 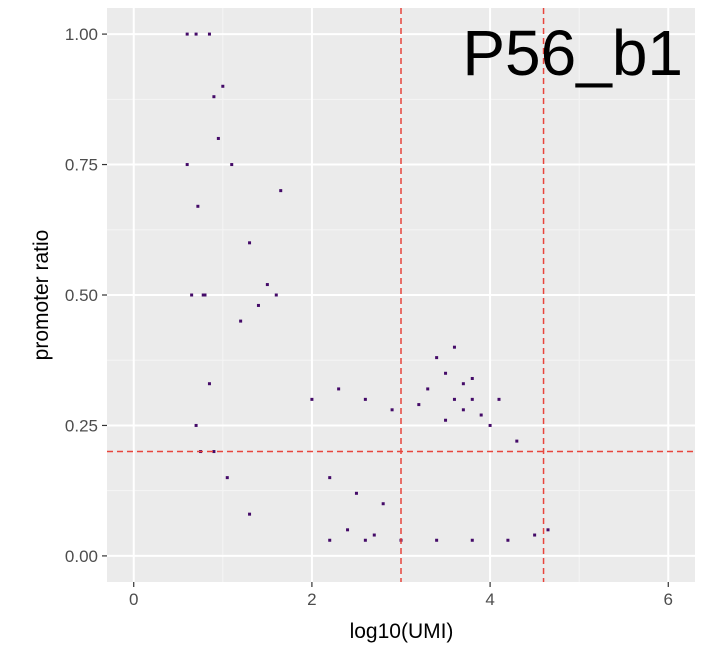 I want to click on y-tick-label: 1.00, so click(x=81, y=34).